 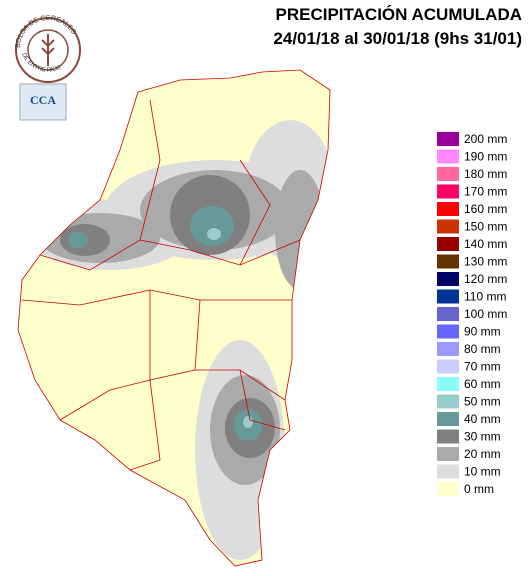 I want to click on legend-label: 190 mm, so click(x=485, y=157).